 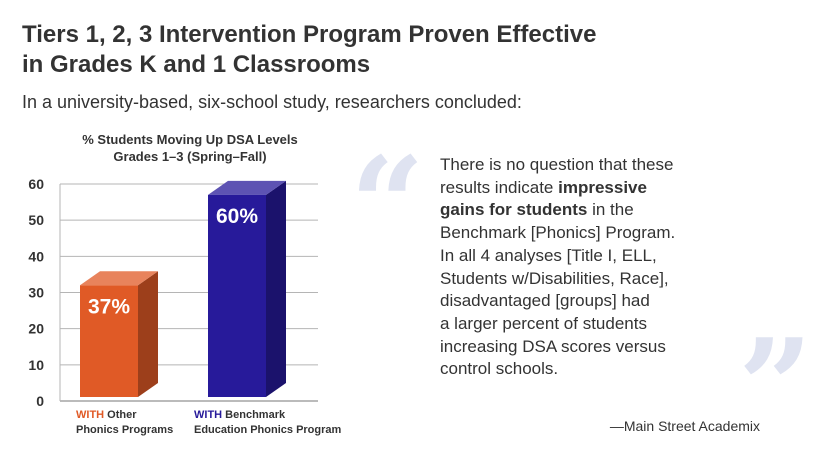 What do you see at coordinates (36, 293) in the screenshot?
I see `y-tick-label: 30` at bounding box center [36, 293].